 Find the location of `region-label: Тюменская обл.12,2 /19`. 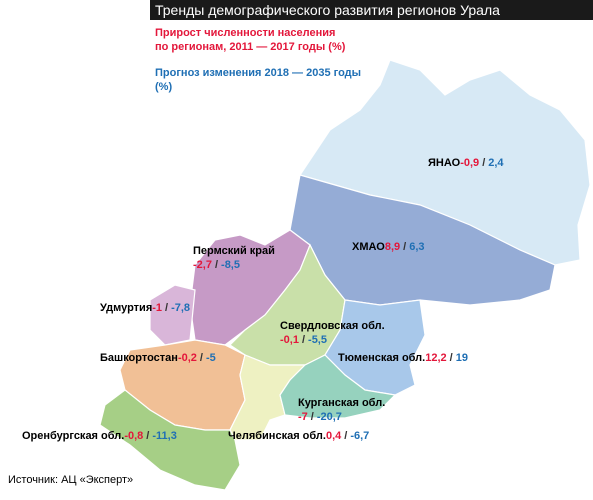

region-label: Тюменская обл.12,2 /19 is located at coordinates (403, 358).